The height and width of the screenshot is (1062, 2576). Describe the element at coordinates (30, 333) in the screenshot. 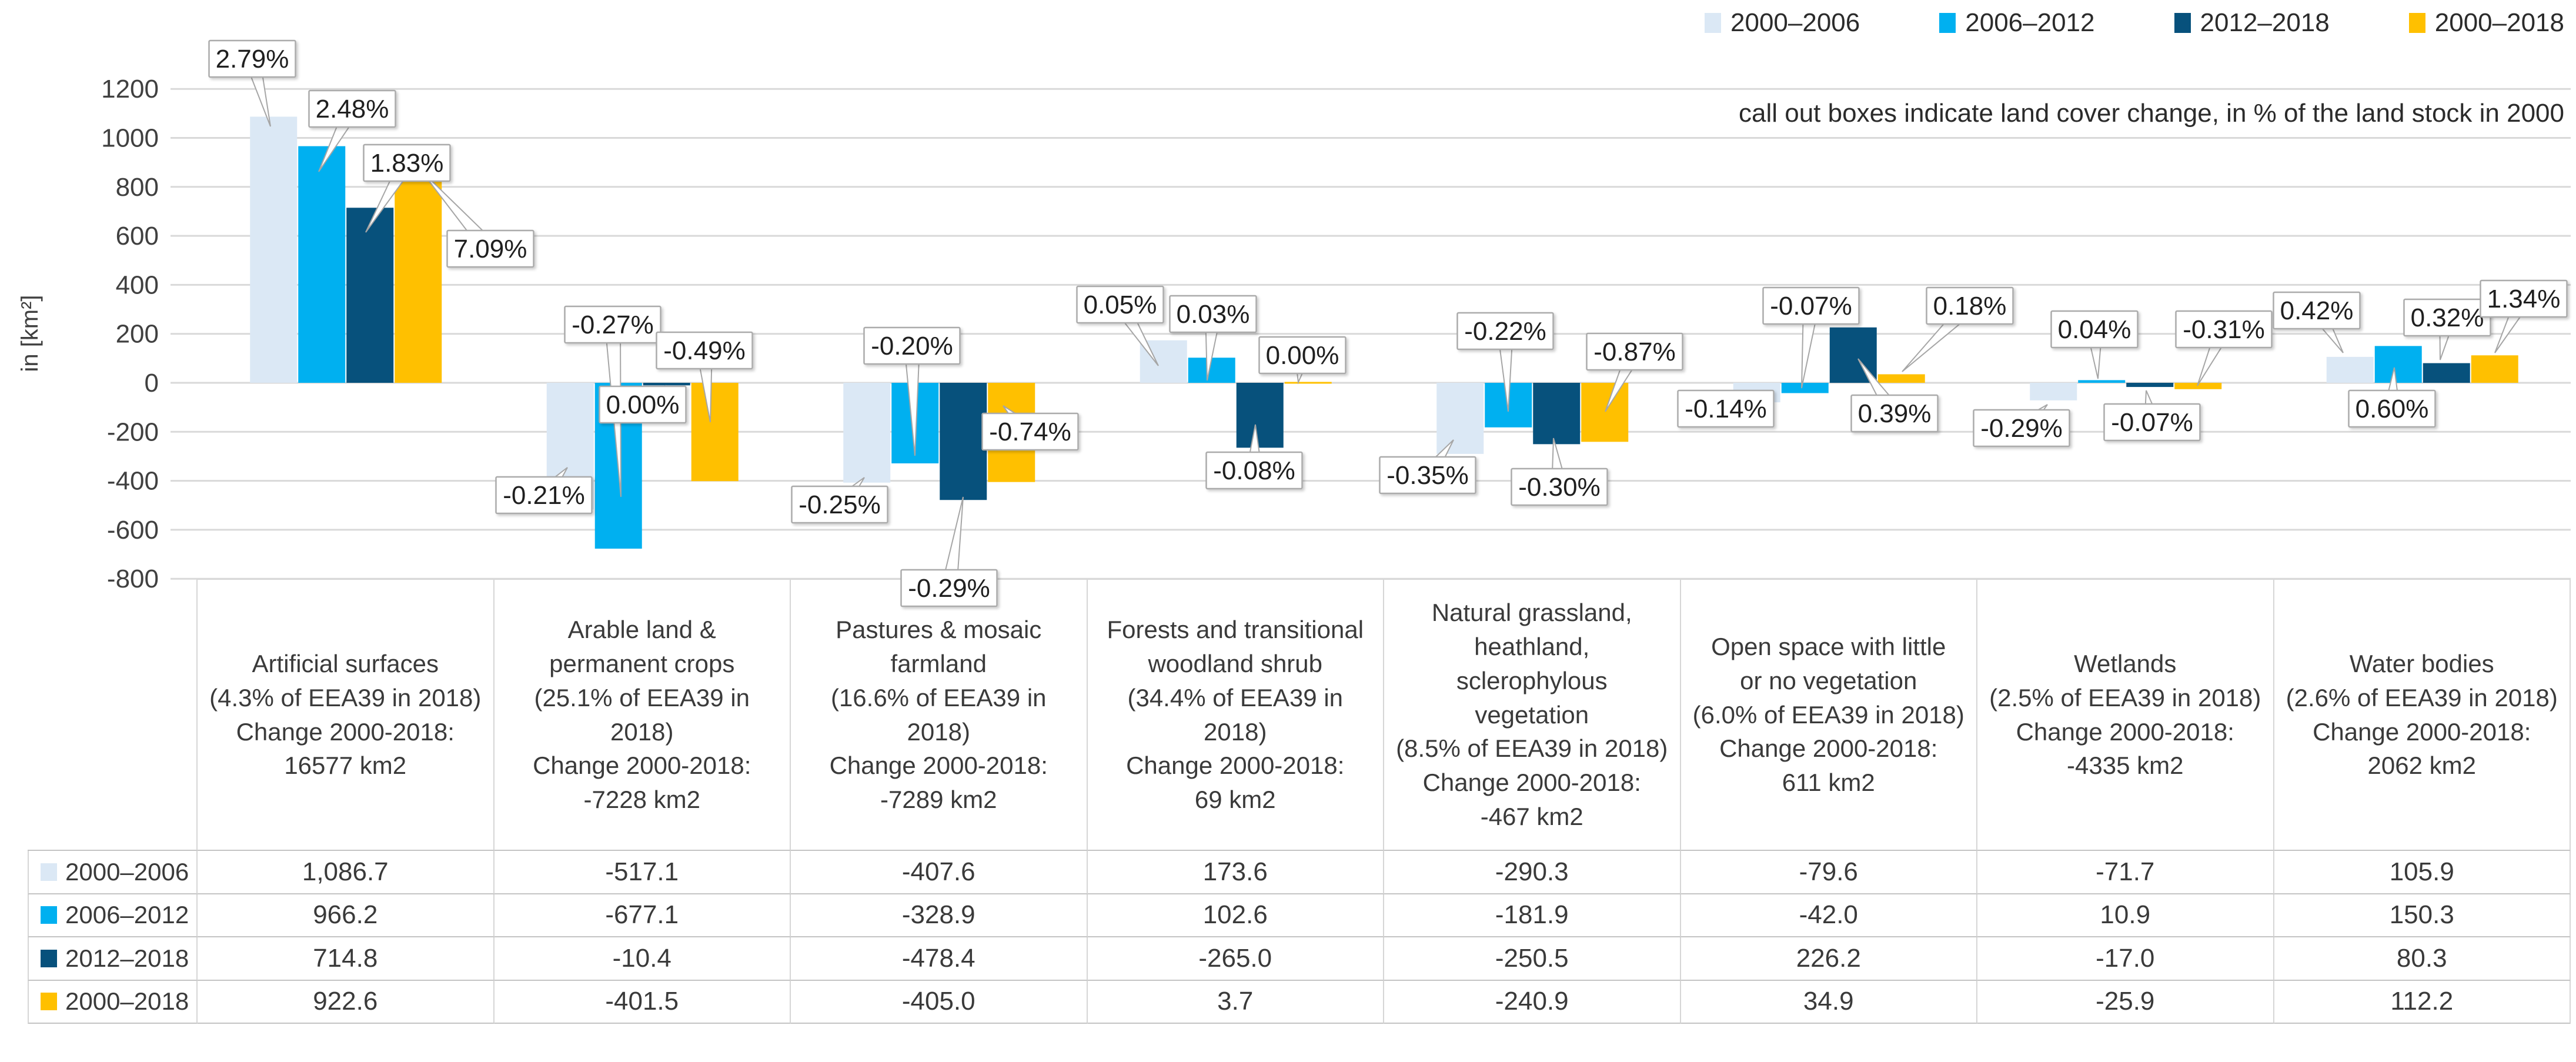

I see `y-axis-title: in [km²]` at that location.